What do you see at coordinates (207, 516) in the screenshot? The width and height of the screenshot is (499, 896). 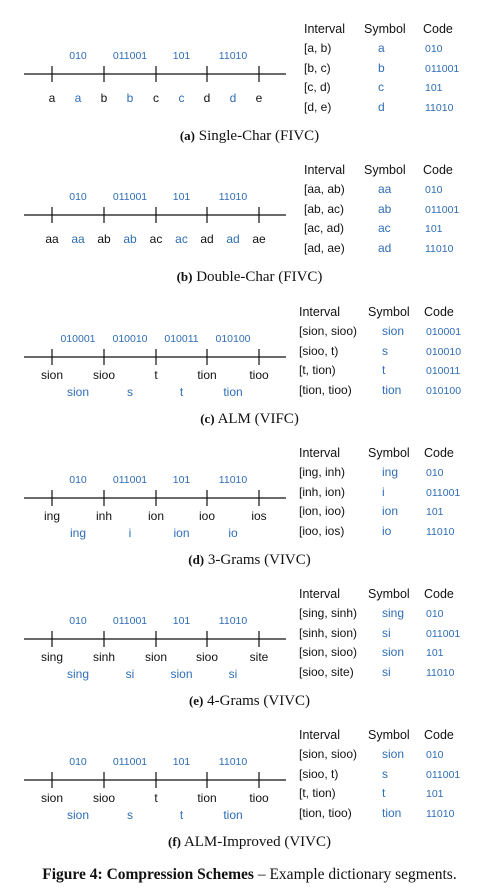 I see `boundary-label: ioo` at bounding box center [207, 516].